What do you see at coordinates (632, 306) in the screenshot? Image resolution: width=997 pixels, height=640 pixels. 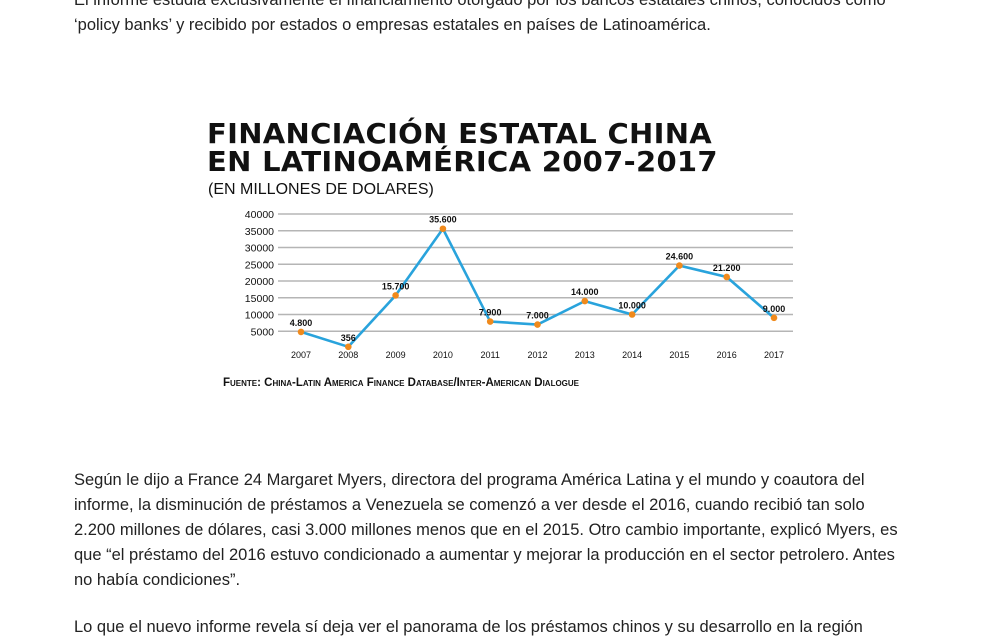 I see `data-label: 10.000` at bounding box center [632, 306].